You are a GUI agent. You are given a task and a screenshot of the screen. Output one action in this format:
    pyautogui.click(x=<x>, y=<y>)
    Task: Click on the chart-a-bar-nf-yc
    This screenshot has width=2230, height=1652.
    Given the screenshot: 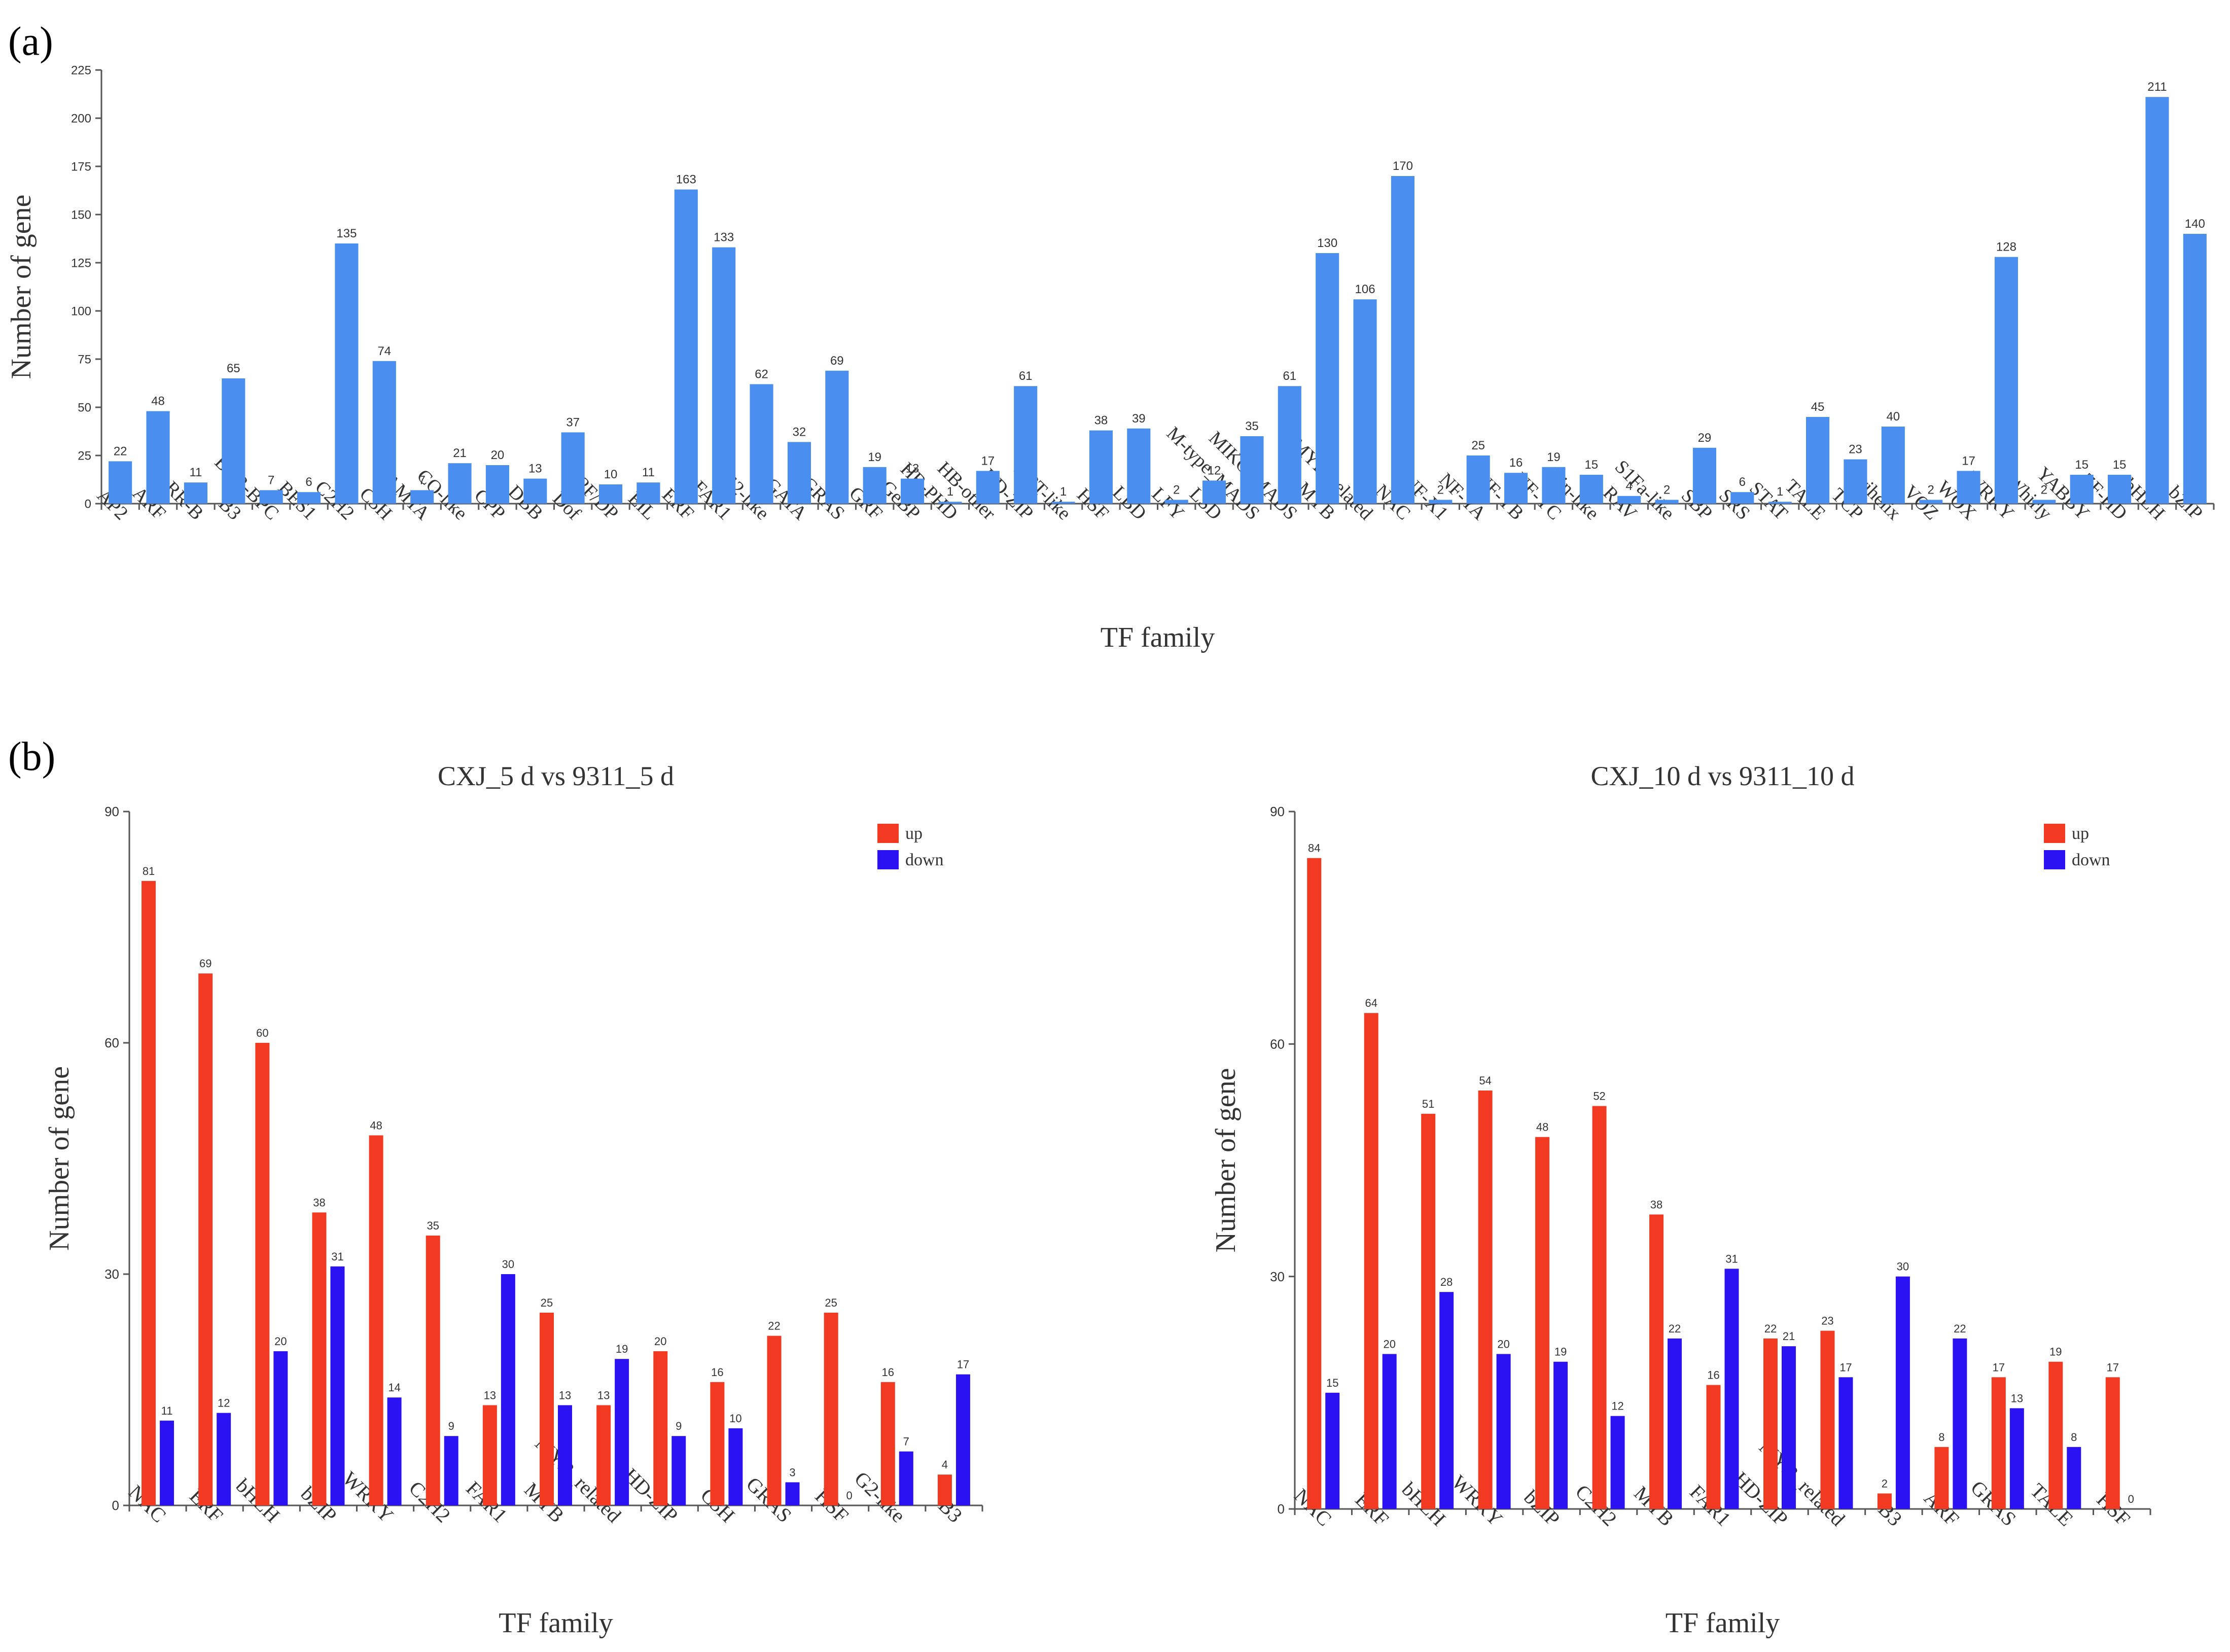 What is the action you would take?
    pyautogui.click(x=1554, y=485)
    